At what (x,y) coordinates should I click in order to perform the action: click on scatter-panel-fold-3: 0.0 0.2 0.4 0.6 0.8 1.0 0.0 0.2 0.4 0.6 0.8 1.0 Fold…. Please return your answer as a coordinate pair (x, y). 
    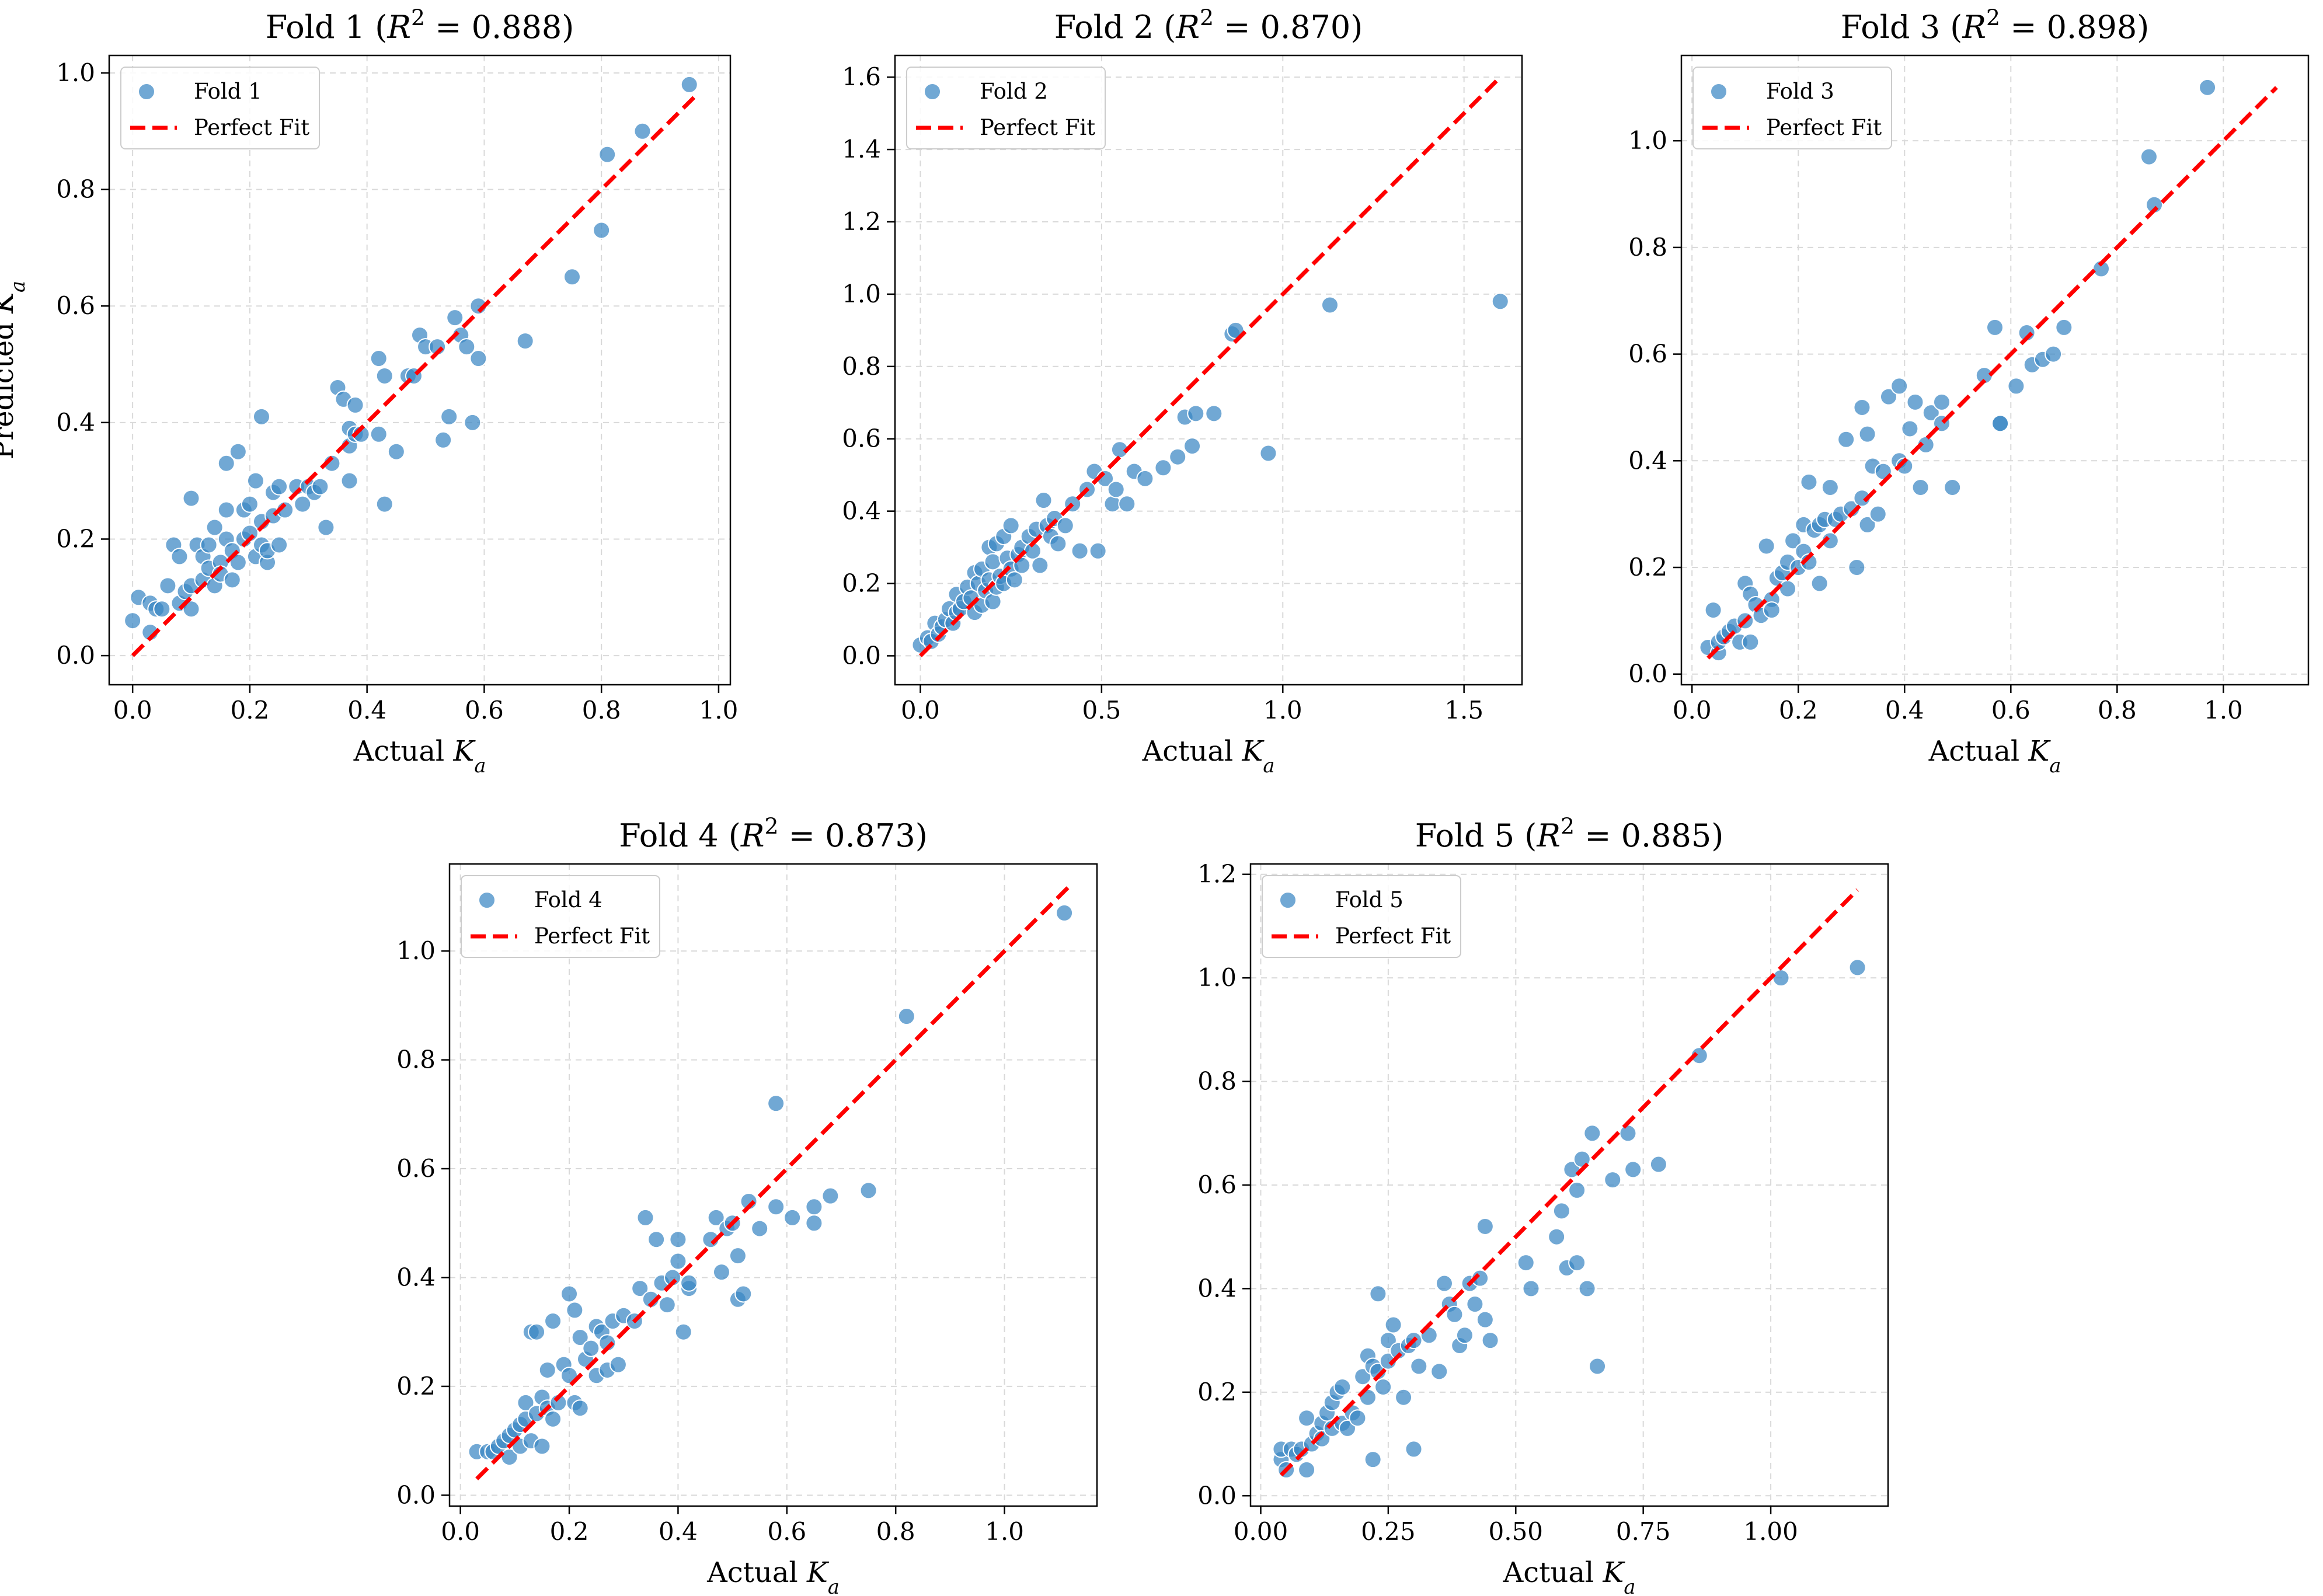
    Looking at the image, I should click on (1969, 391).